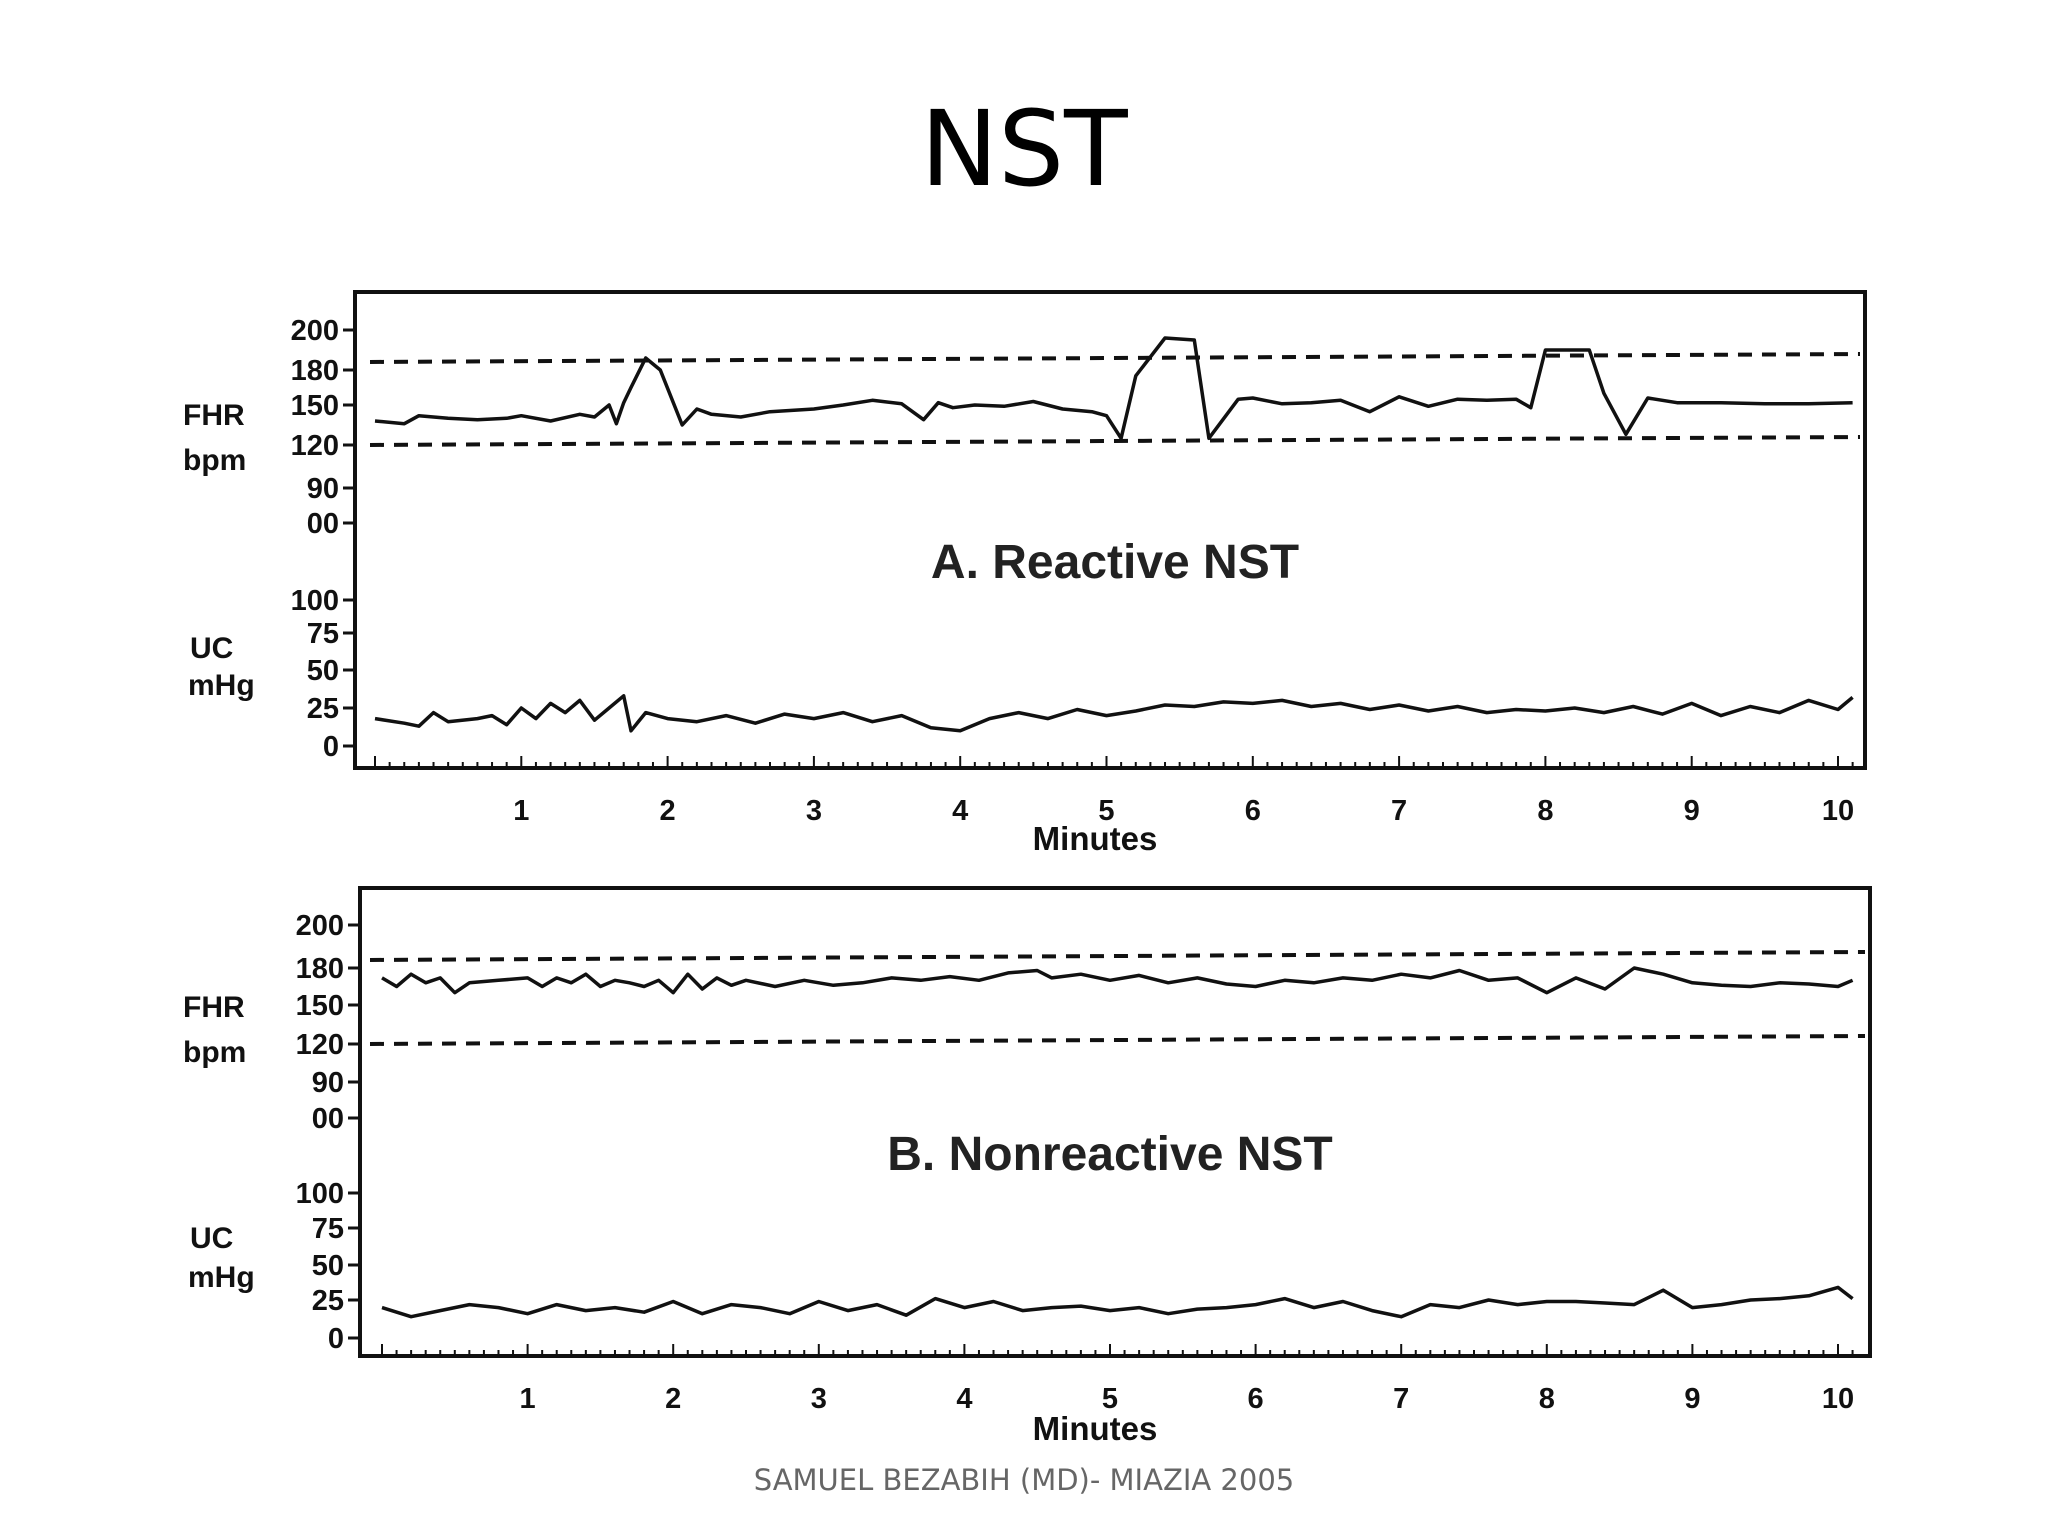 The width and height of the screenshot is (2048, 1536). I want to click on slide-title: NST, so click(1024, 149).